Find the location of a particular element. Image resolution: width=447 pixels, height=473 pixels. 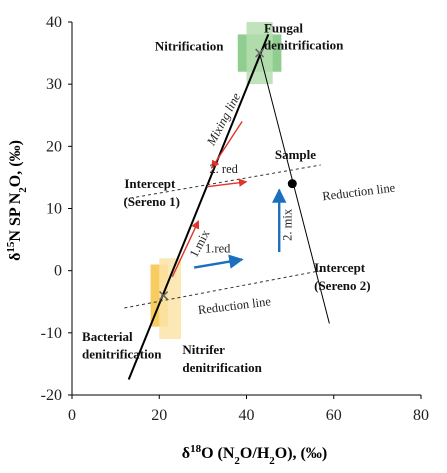

mix2-label: 2. mix is located at coordinates (287, 224).